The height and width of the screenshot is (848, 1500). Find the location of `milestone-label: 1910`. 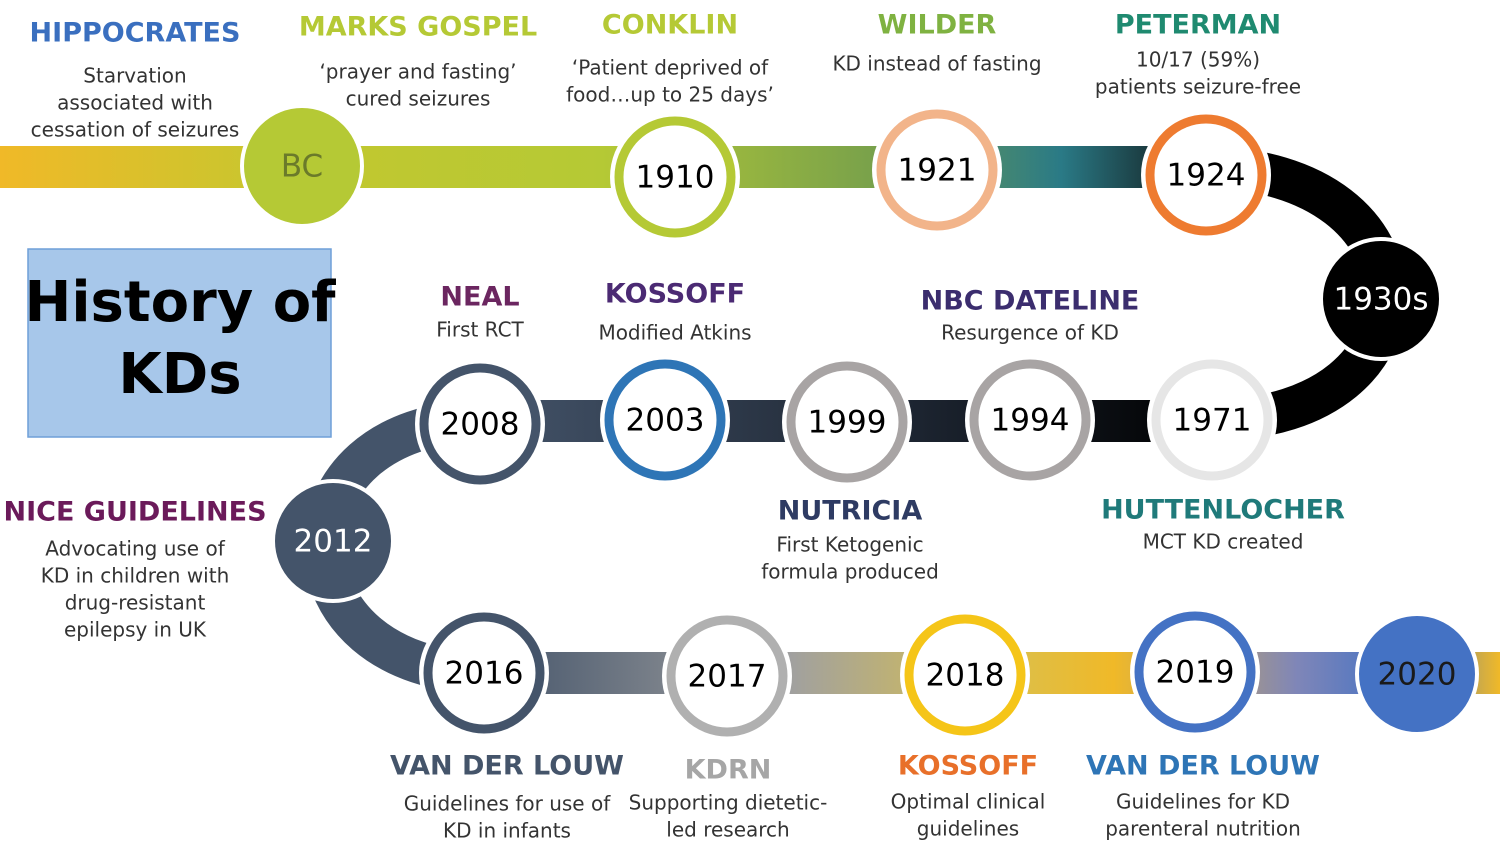

milestone-label: 1910 is located at coordinates (675, 178).